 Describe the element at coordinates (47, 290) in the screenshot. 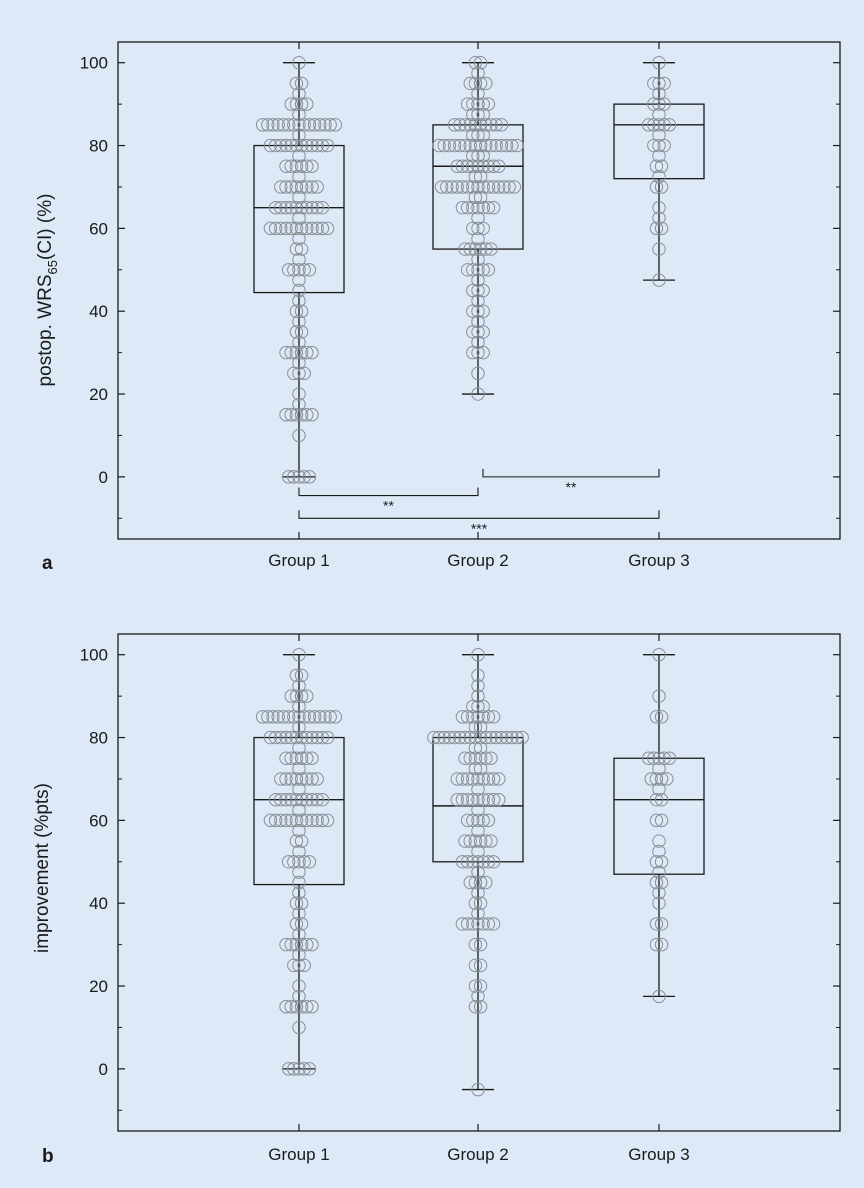

I see `y-axis-label: postop. WRS65(CI) (%)` at that location.